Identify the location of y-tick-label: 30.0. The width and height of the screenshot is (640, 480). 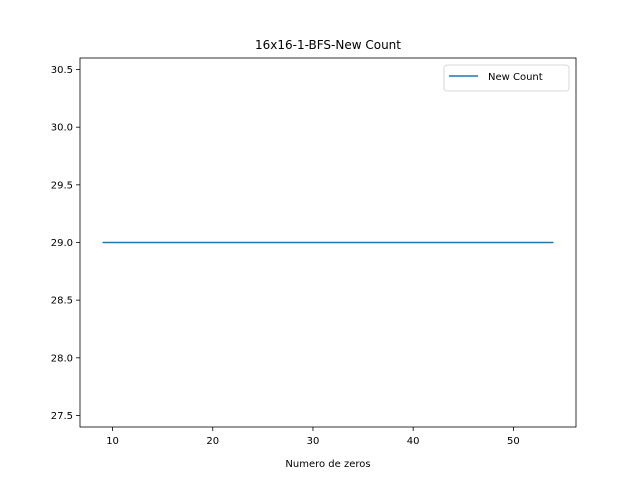
(62, 128).